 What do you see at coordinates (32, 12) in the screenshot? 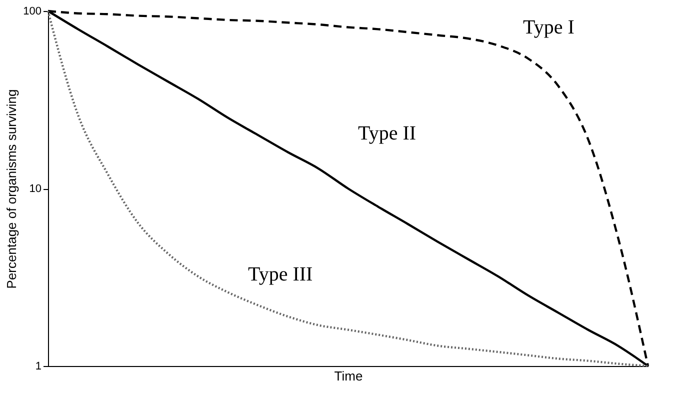
I see `y-tick-label: 100` at bounding box center [32, 12].